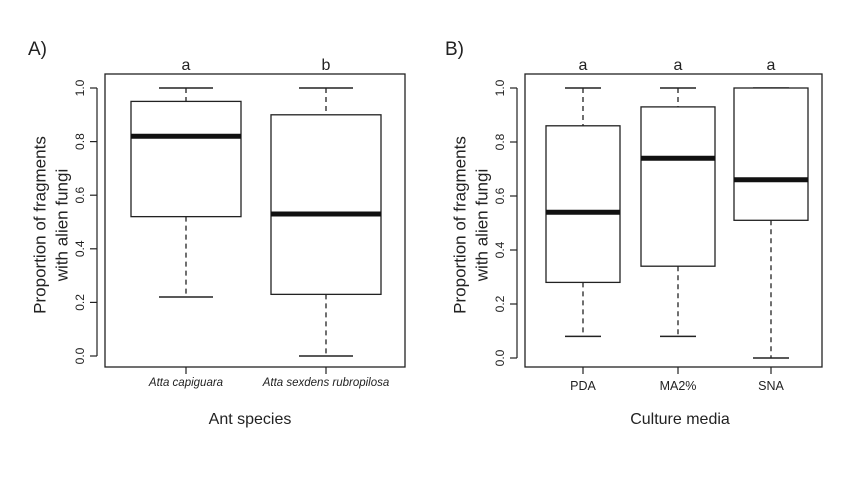  What do you see at coordinates (678, 386) in the screenshot?
I see `x-category-label: MA2%` at bounding box center [678, 386].